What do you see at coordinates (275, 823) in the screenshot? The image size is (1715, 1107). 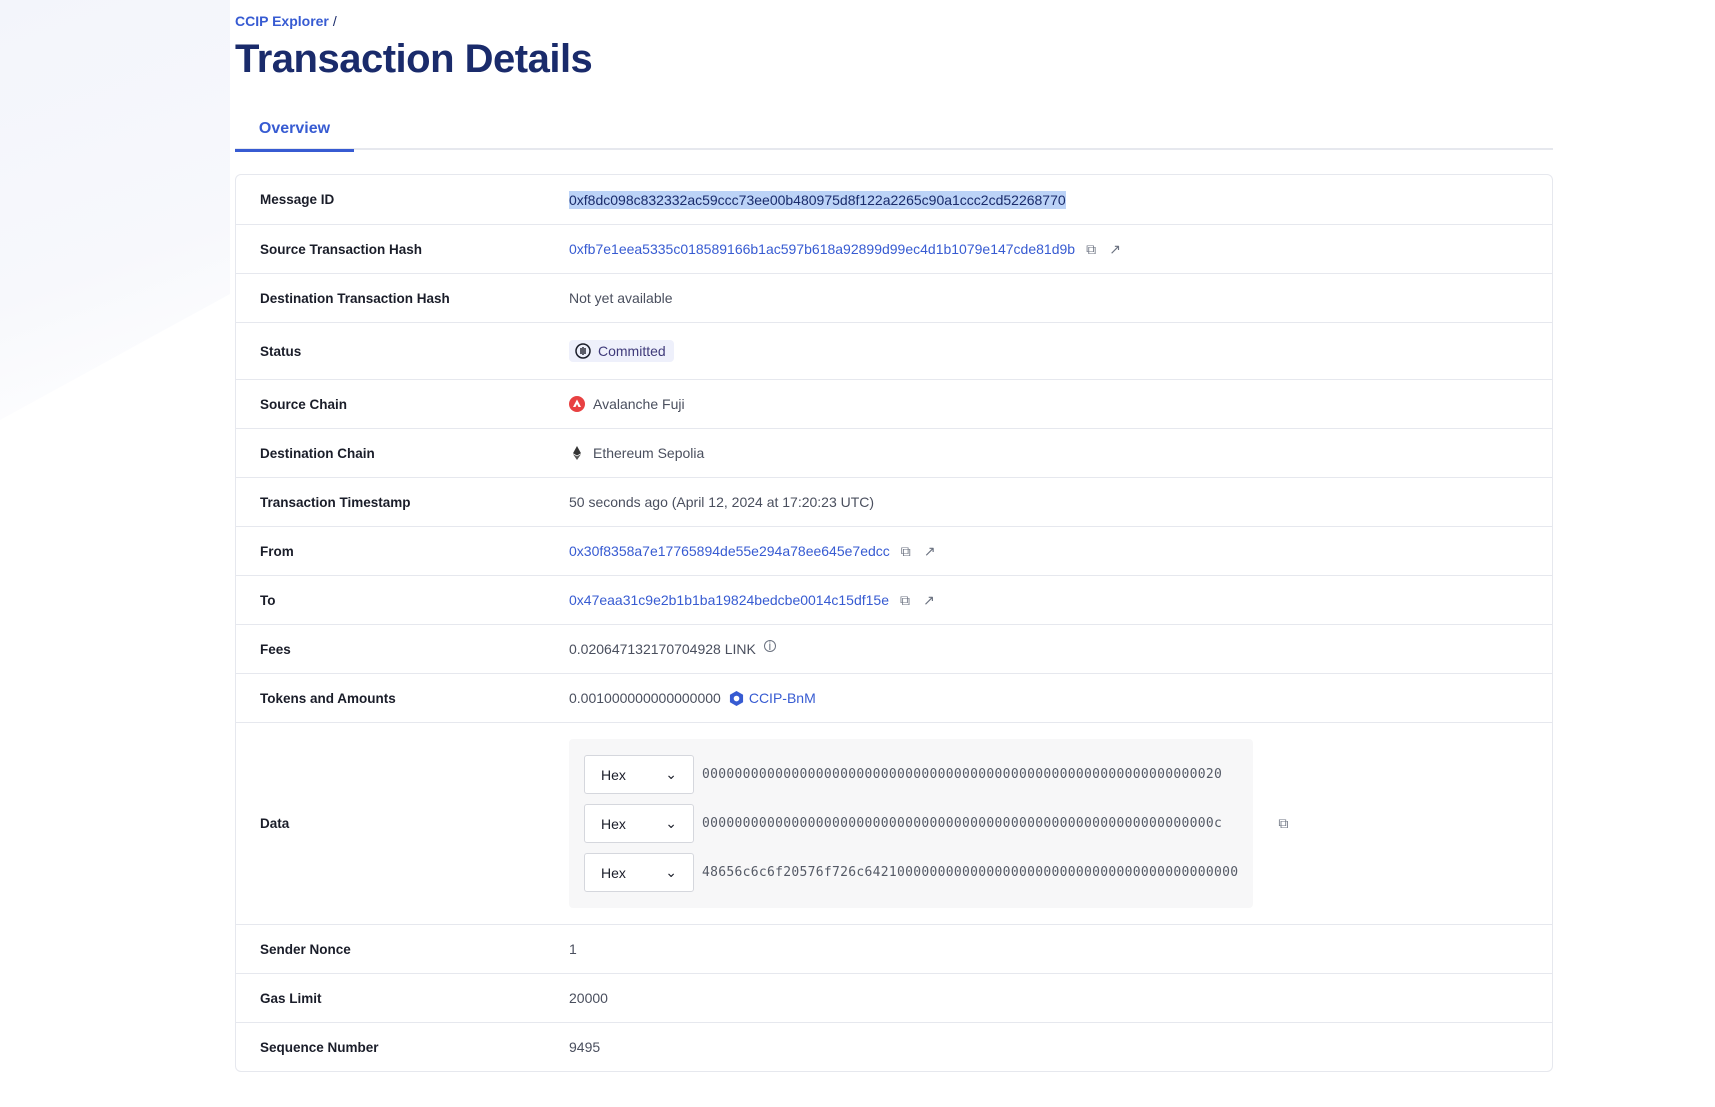 I see `label: Data` at bounding box center [275, 823].